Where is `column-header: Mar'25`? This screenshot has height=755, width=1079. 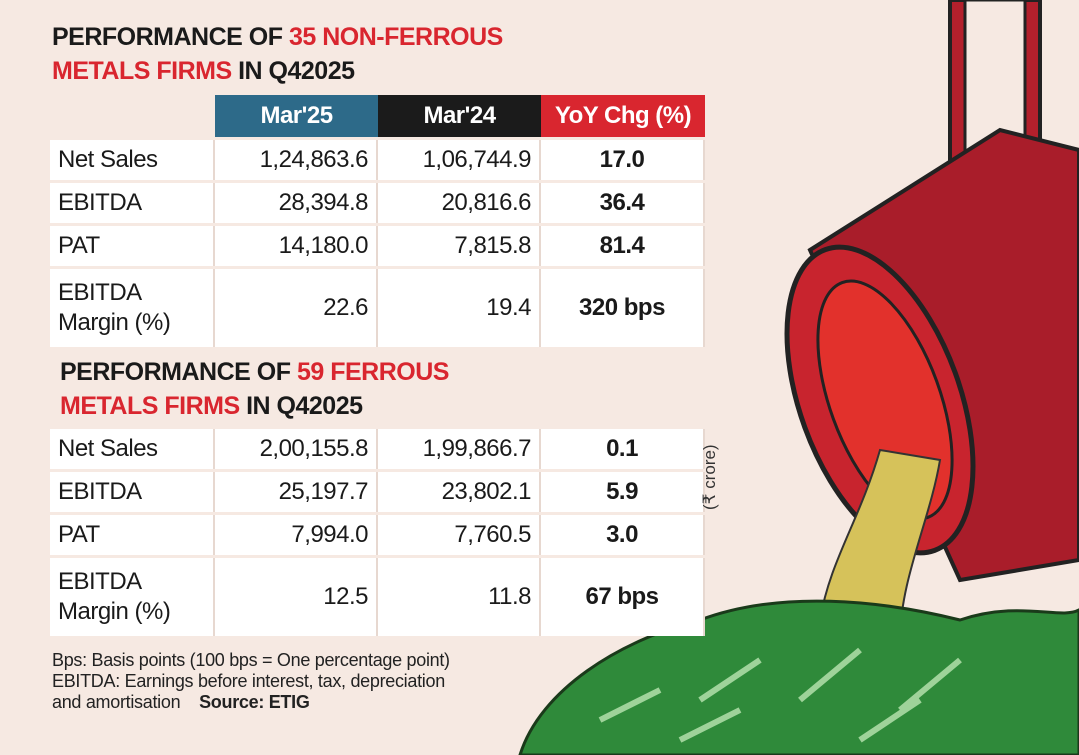
column-header: Mar'25 is located at coordinates (296, 116).